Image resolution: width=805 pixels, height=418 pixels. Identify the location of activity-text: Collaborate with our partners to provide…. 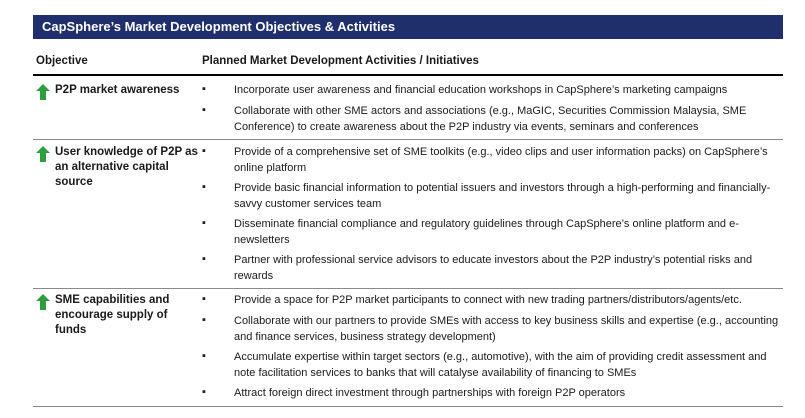
(506, 329).